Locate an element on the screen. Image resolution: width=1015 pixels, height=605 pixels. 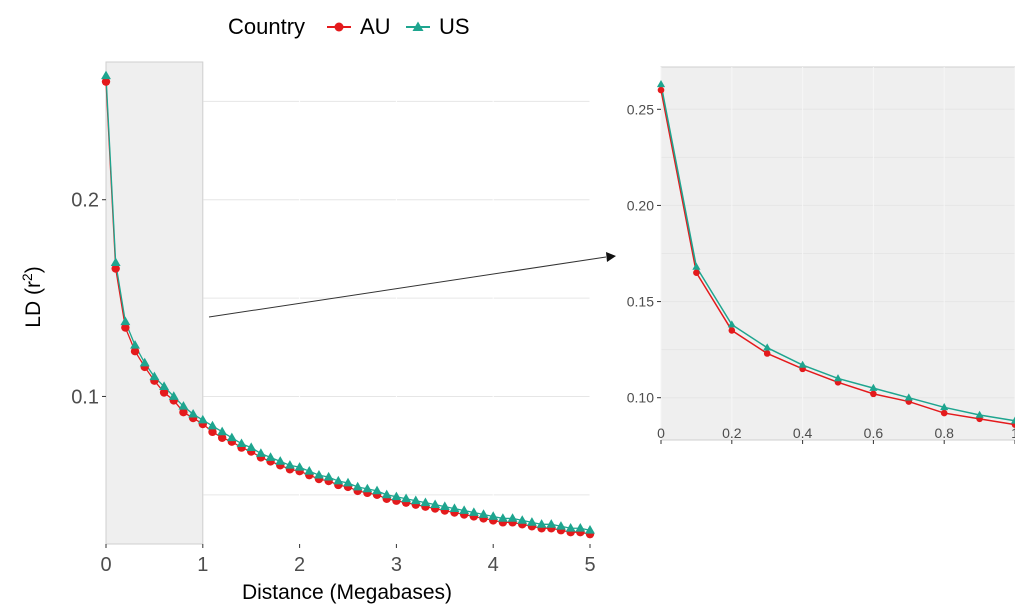
zoom-arrowhead is located at coordinates (611, 257).